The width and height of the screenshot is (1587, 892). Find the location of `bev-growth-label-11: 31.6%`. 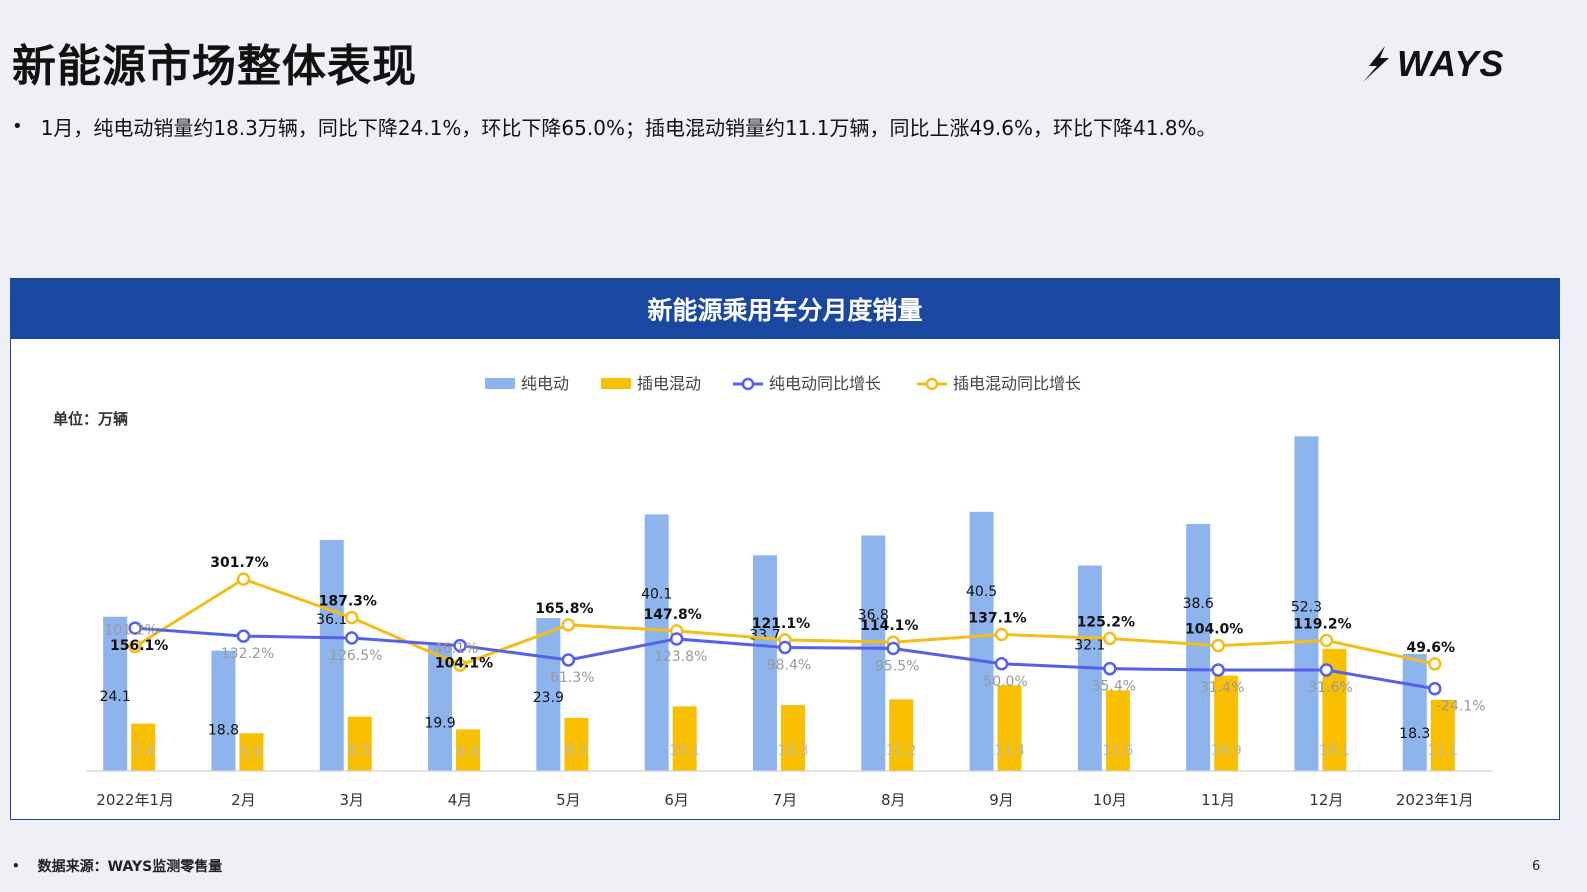

bev-growth-label-11: 31.6% is located at coordinates (1330, 688).